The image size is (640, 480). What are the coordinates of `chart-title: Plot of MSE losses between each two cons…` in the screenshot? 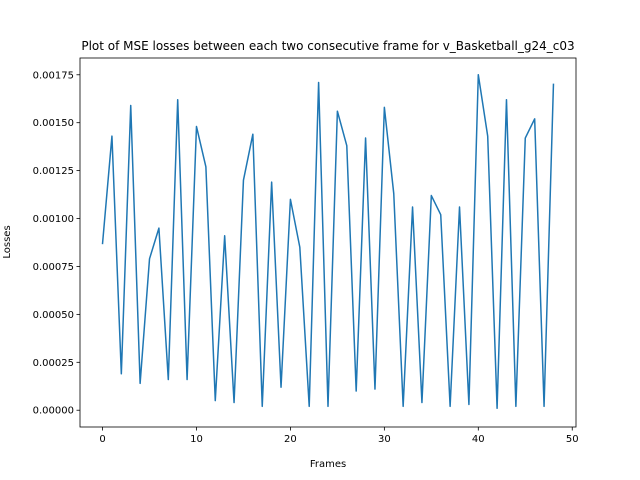 It's located at (327, 46).